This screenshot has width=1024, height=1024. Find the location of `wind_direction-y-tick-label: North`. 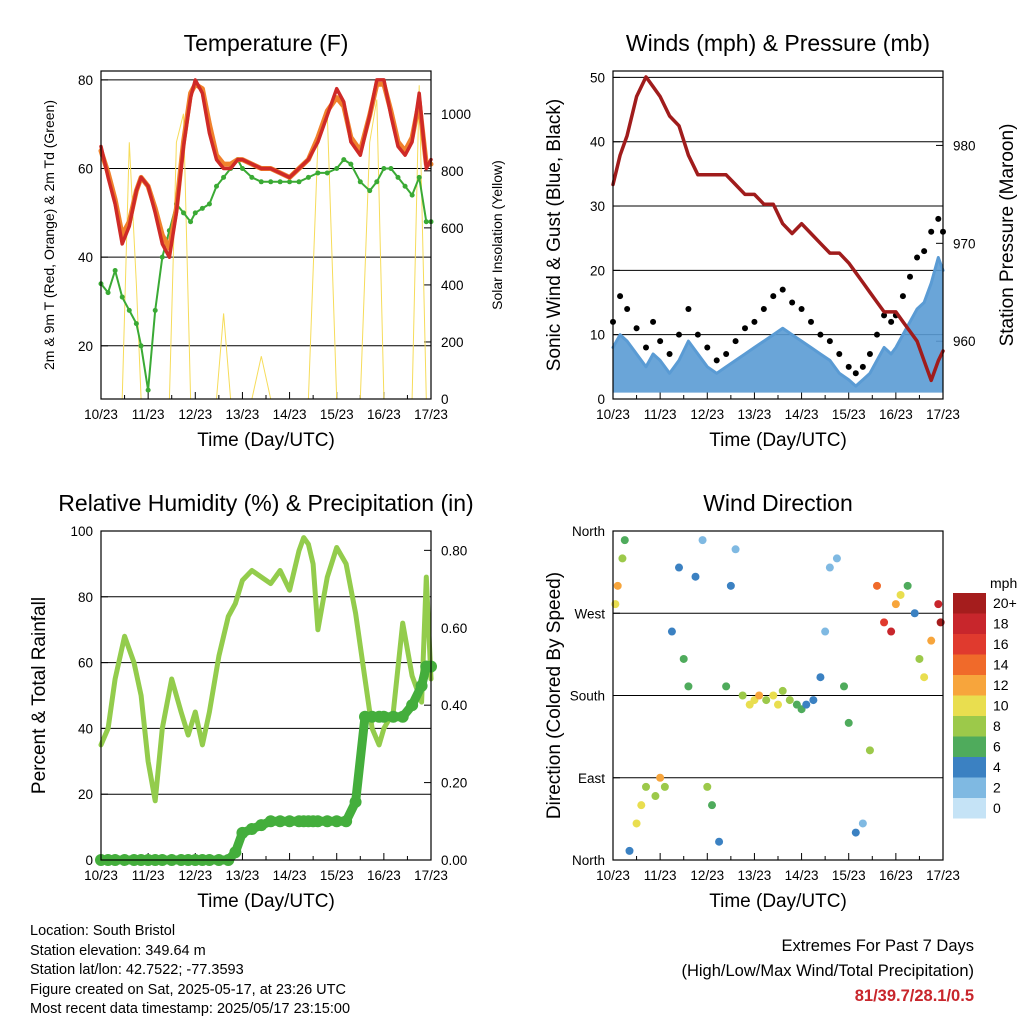

wind_direction-y-tick-label: North is located at coordinates (588, 860).